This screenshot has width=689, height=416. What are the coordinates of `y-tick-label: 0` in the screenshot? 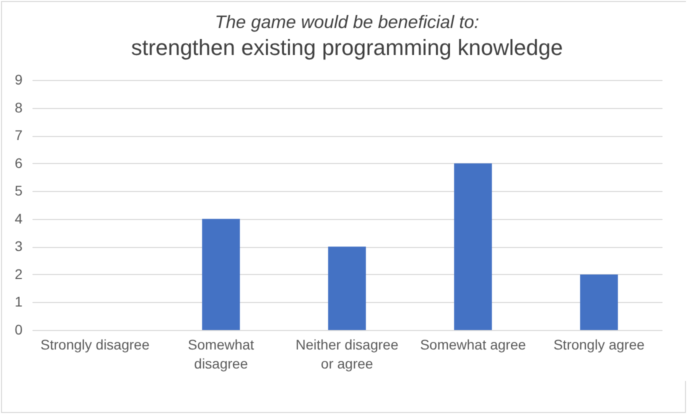 It's located at (18, 330).